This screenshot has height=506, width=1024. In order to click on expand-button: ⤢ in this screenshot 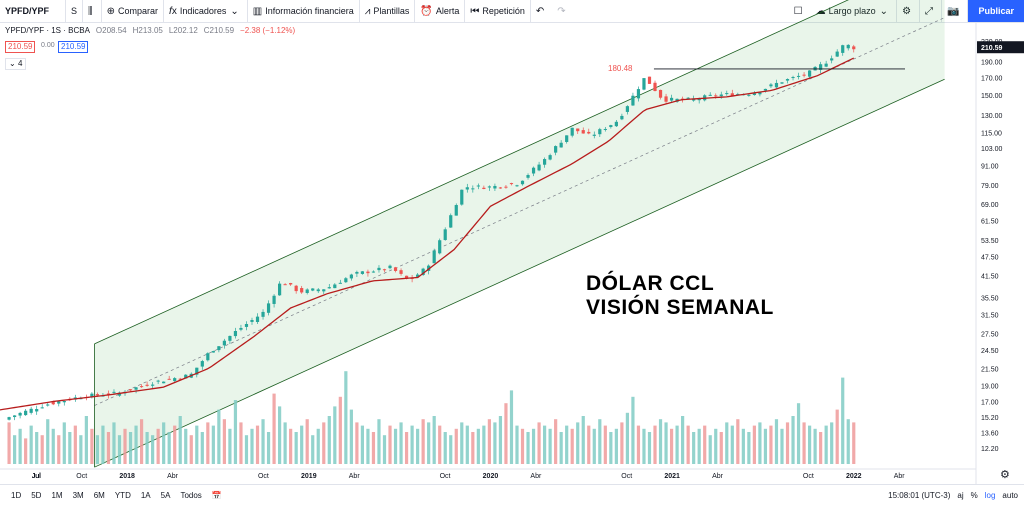, I will do `click(931, 11)`.